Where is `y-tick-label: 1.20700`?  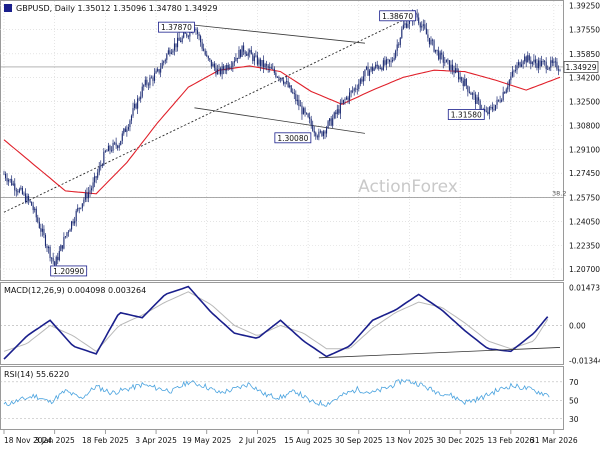 y-tick-label: 1.20700 is located at coordinates (584, 269).